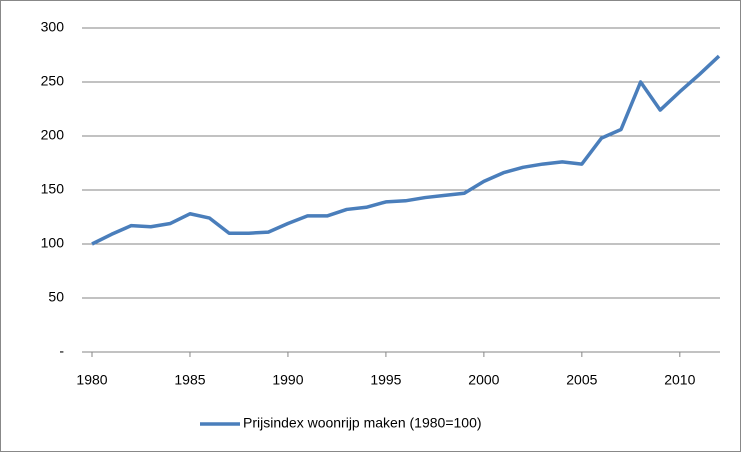 This screenshot has height=452, width=752. What do you see at coordinates (53, 81) in the screenshot?
I see `y-tick-label: 250` at bounding box center [53, 81].